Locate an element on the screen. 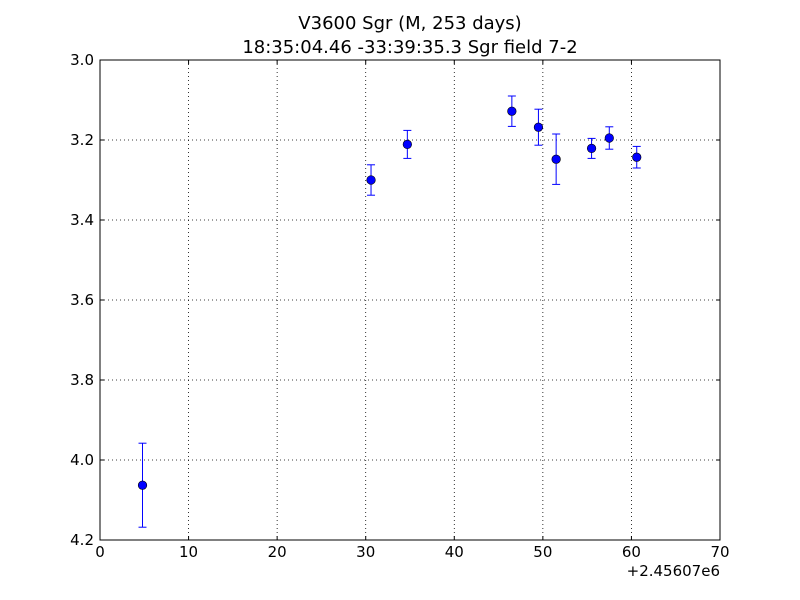 Image resolution: width=800 pixels, height=600 pixels. chart-subtitle: 18:35:04.46 -33:39:35.3 Sgr field 7-2 is located at coordinates (409, 47).